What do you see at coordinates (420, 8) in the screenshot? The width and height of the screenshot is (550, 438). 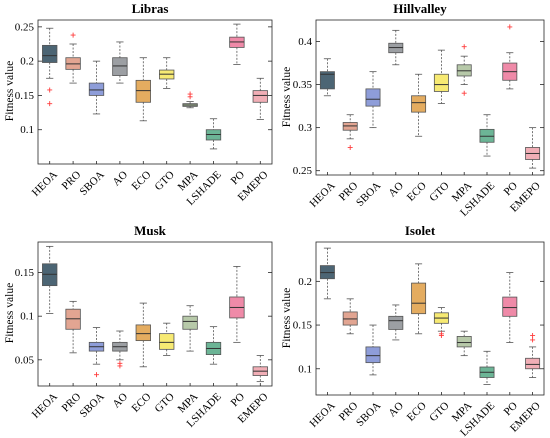 I see `panel-title: Hillvalley` at bounding box center [420, 8].